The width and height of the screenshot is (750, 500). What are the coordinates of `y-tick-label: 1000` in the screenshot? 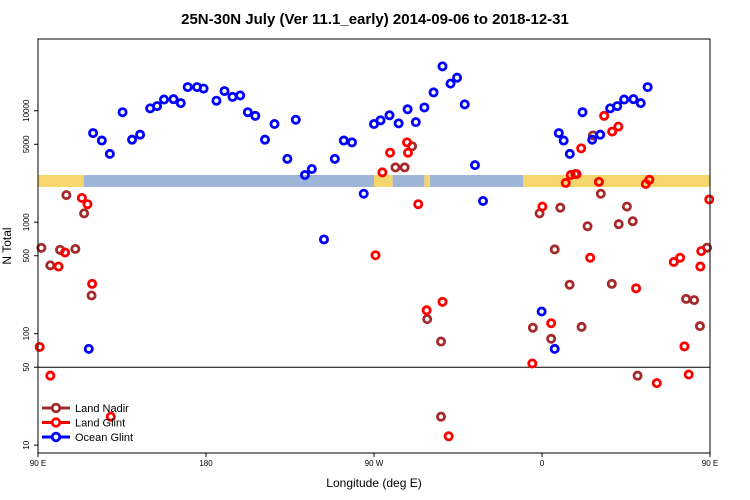 It's located at (26, 222).